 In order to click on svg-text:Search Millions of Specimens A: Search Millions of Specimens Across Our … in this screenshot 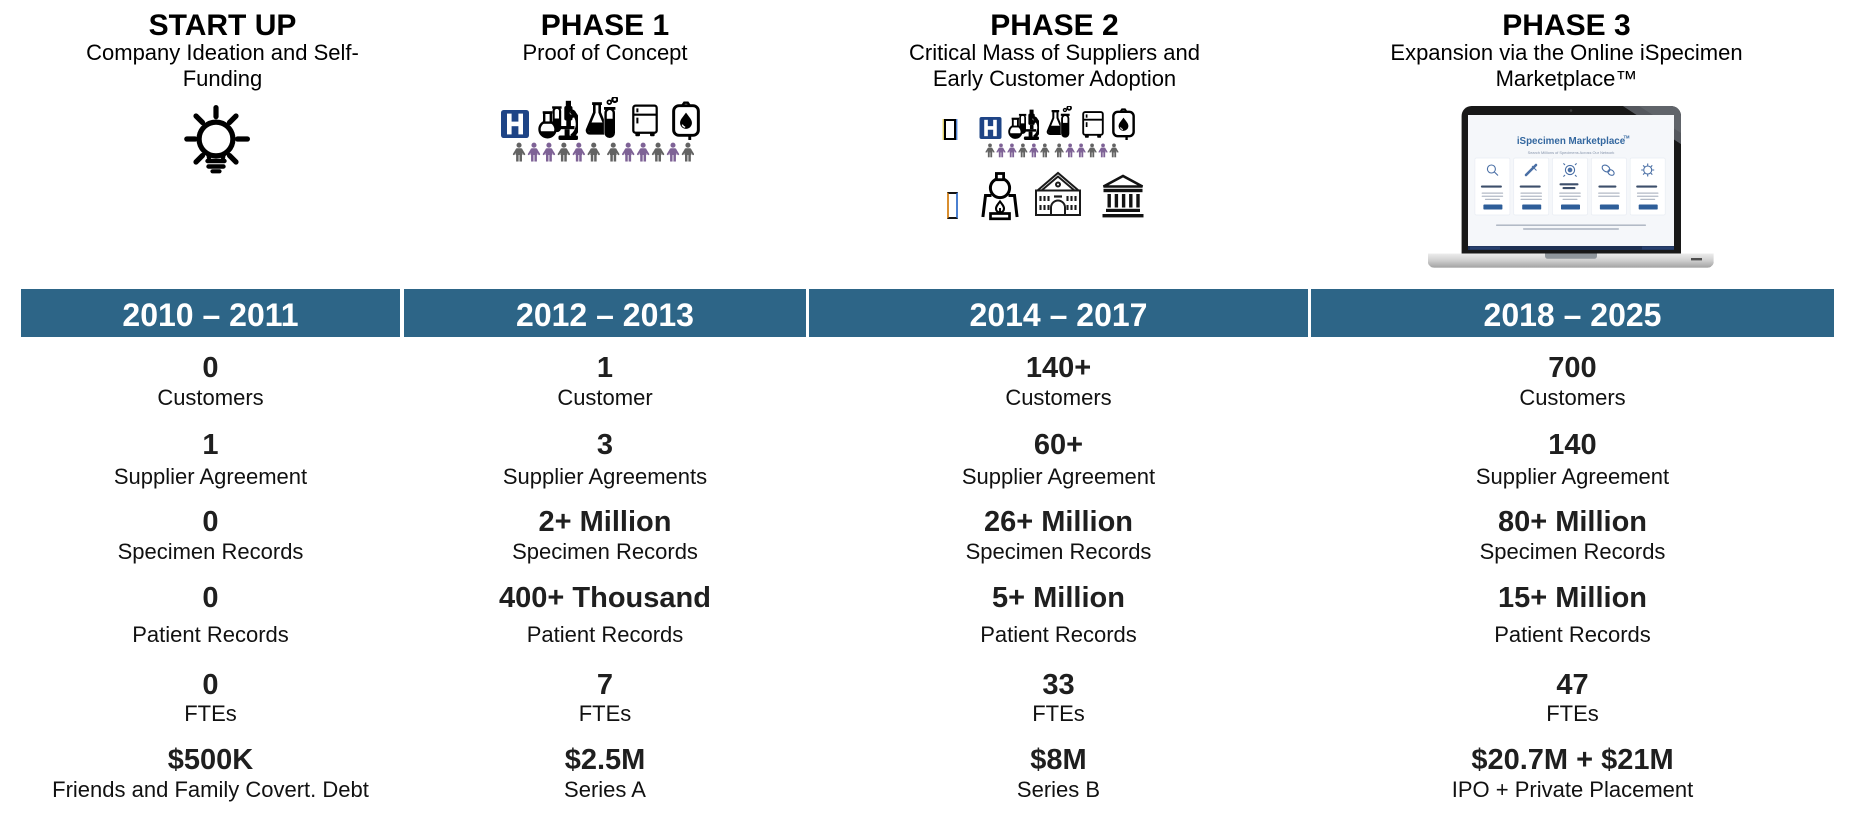, I will do `click(1571, 152)`.